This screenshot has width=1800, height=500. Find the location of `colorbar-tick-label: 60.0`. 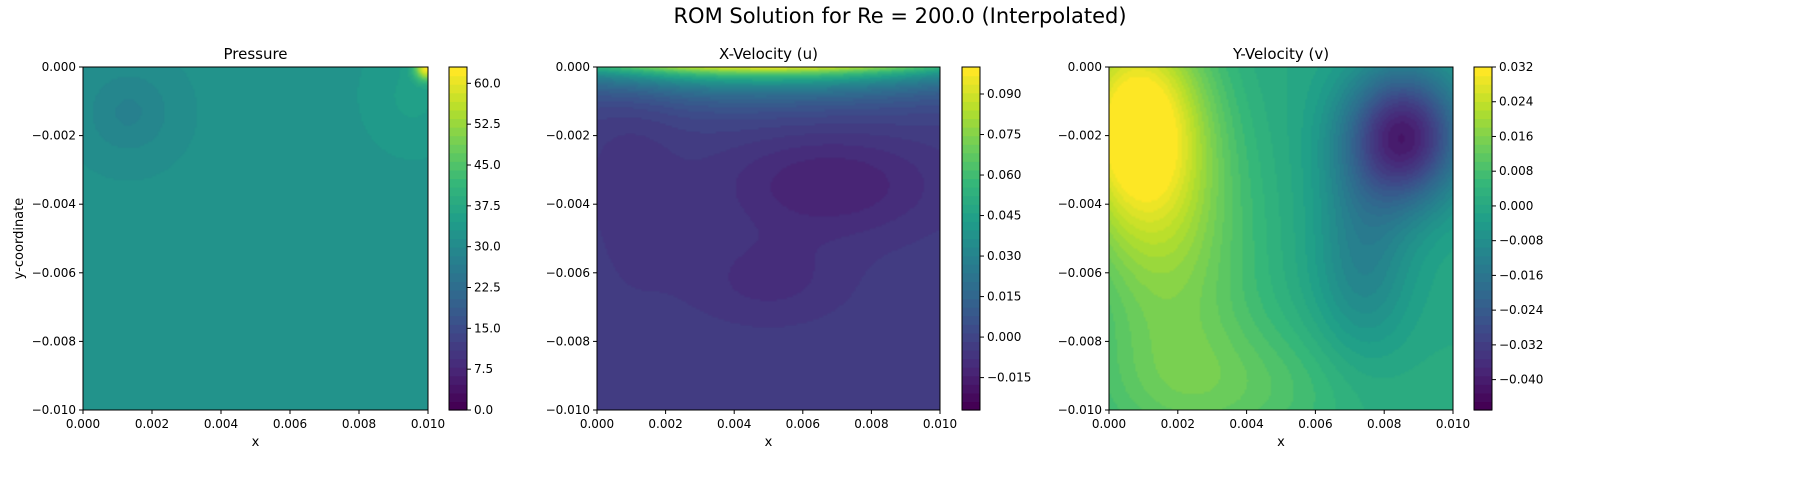

colorbar-tick-label: 60.0 is located at coordinates (487, 83).